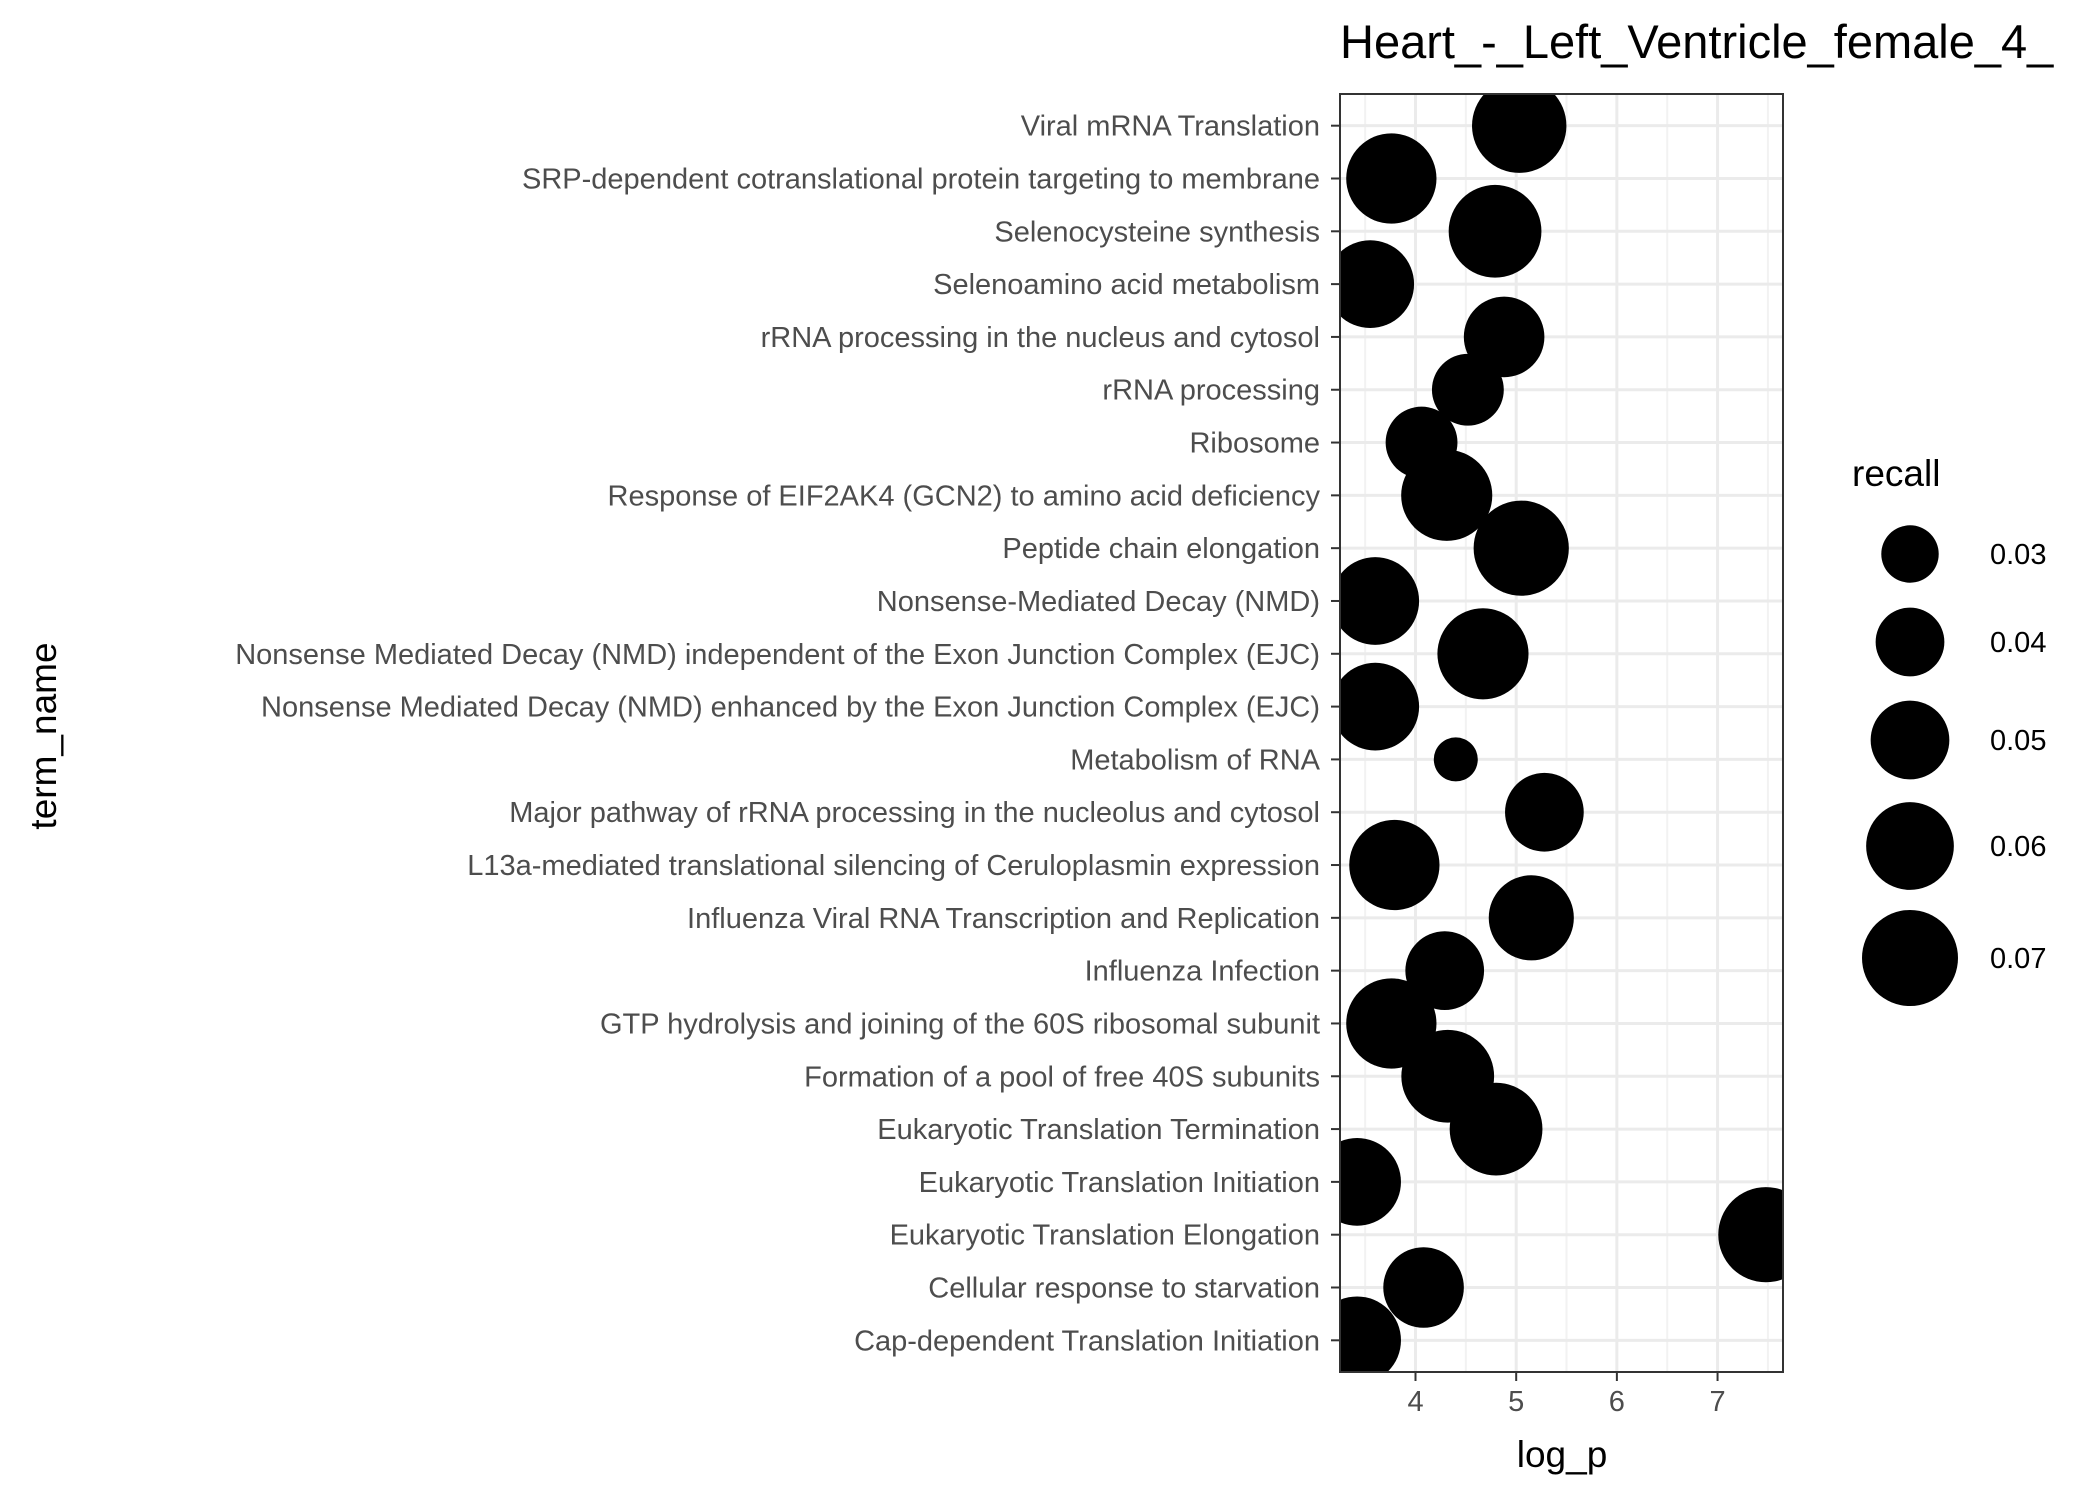 The height and width of the screenshot is (1499, 2100). I want to click on x-tick-label: 6, so click(1617, 1402).